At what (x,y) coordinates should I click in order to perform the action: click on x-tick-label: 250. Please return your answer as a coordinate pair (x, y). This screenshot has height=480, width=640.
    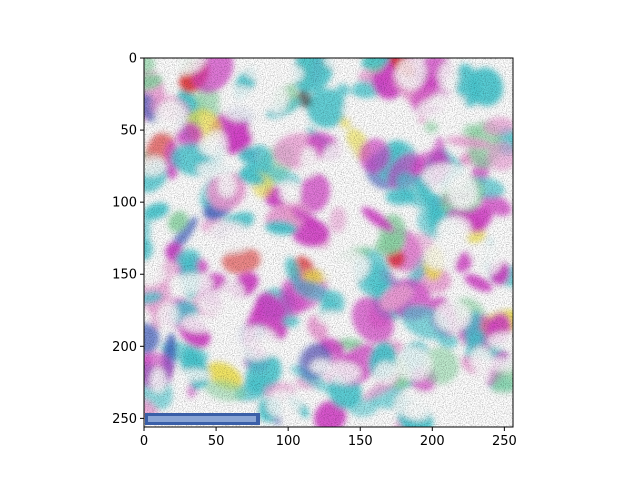
    Looking at the image, I should click on (504, 441).